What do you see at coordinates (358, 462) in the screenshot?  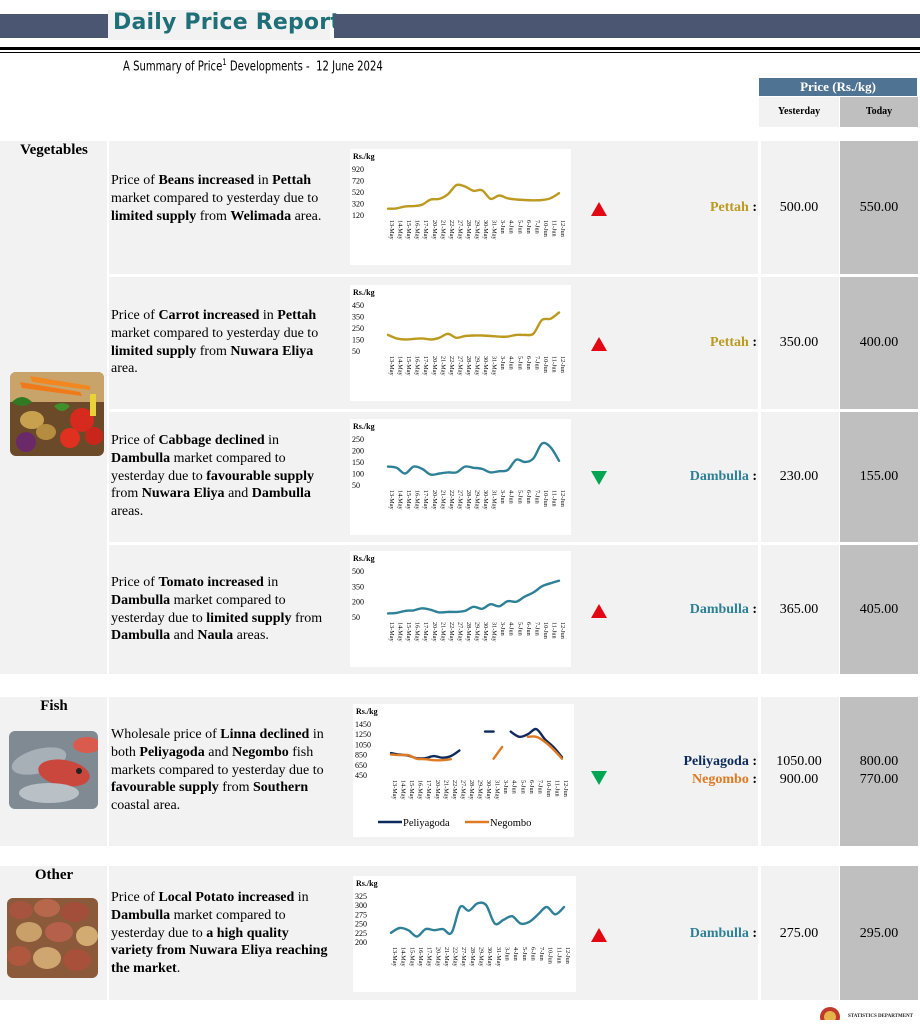 I see `cabbage-ytick: 150` at bounding box center [358, 462].